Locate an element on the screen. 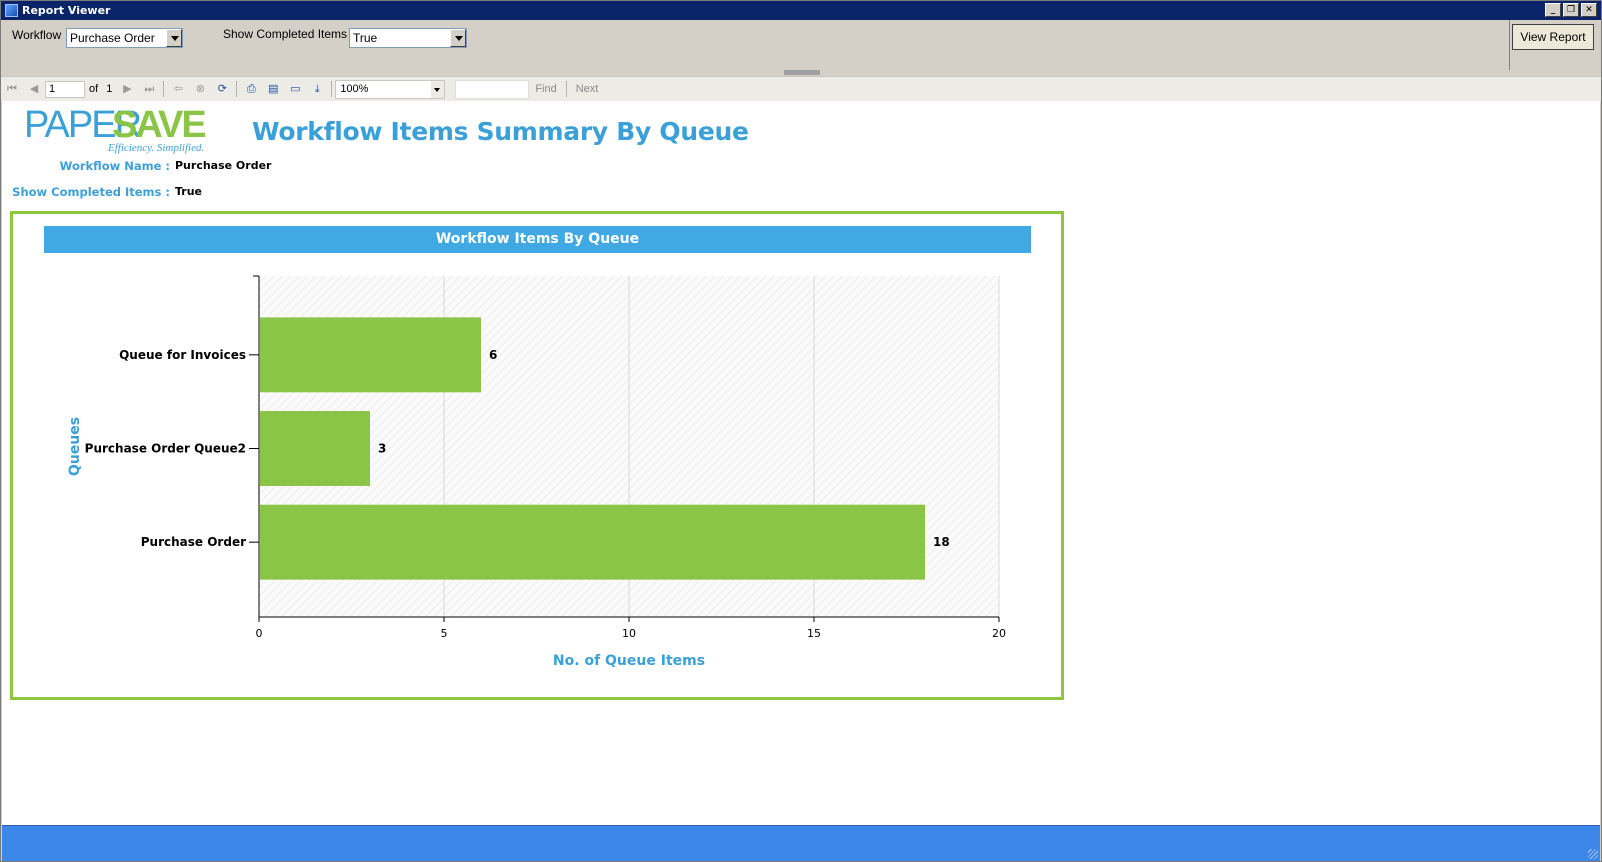 This screenshot has width=1602, height=862. view-report-button: View Report is located at coordinates (1553, 37).